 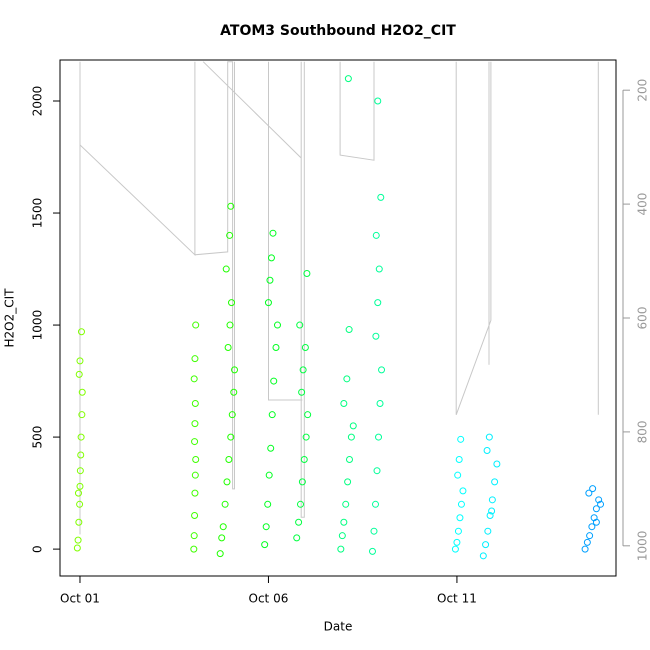 What do you see at coordinates (643, 431) in the screenshot?
I see `y2-tick-label: 800` at bounding box center [643, 431].